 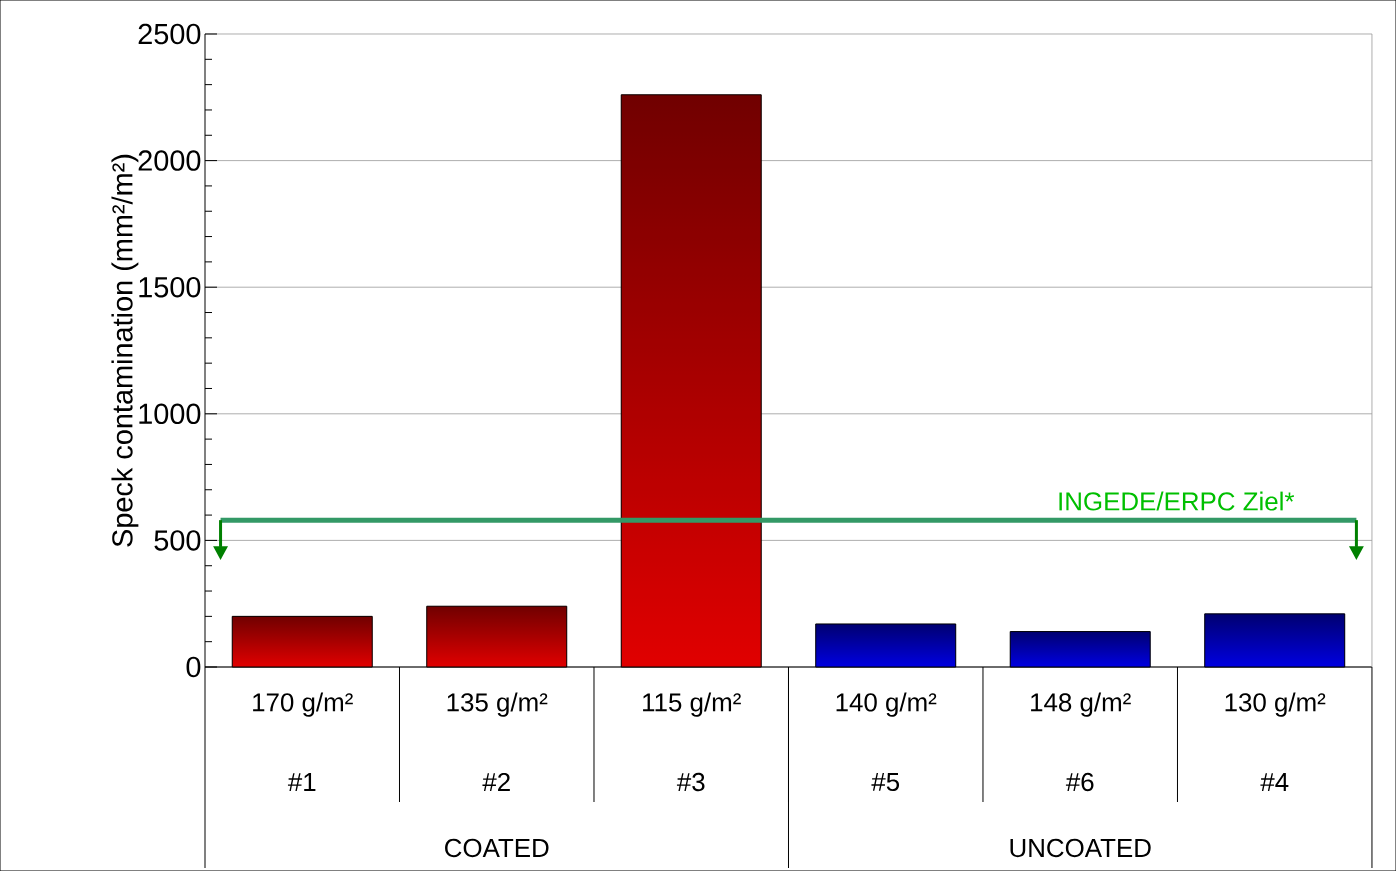 What do you see at coordinates (1274, 782) in the screenshot?
I see `text: #4` at bounding box center [1274, 782].